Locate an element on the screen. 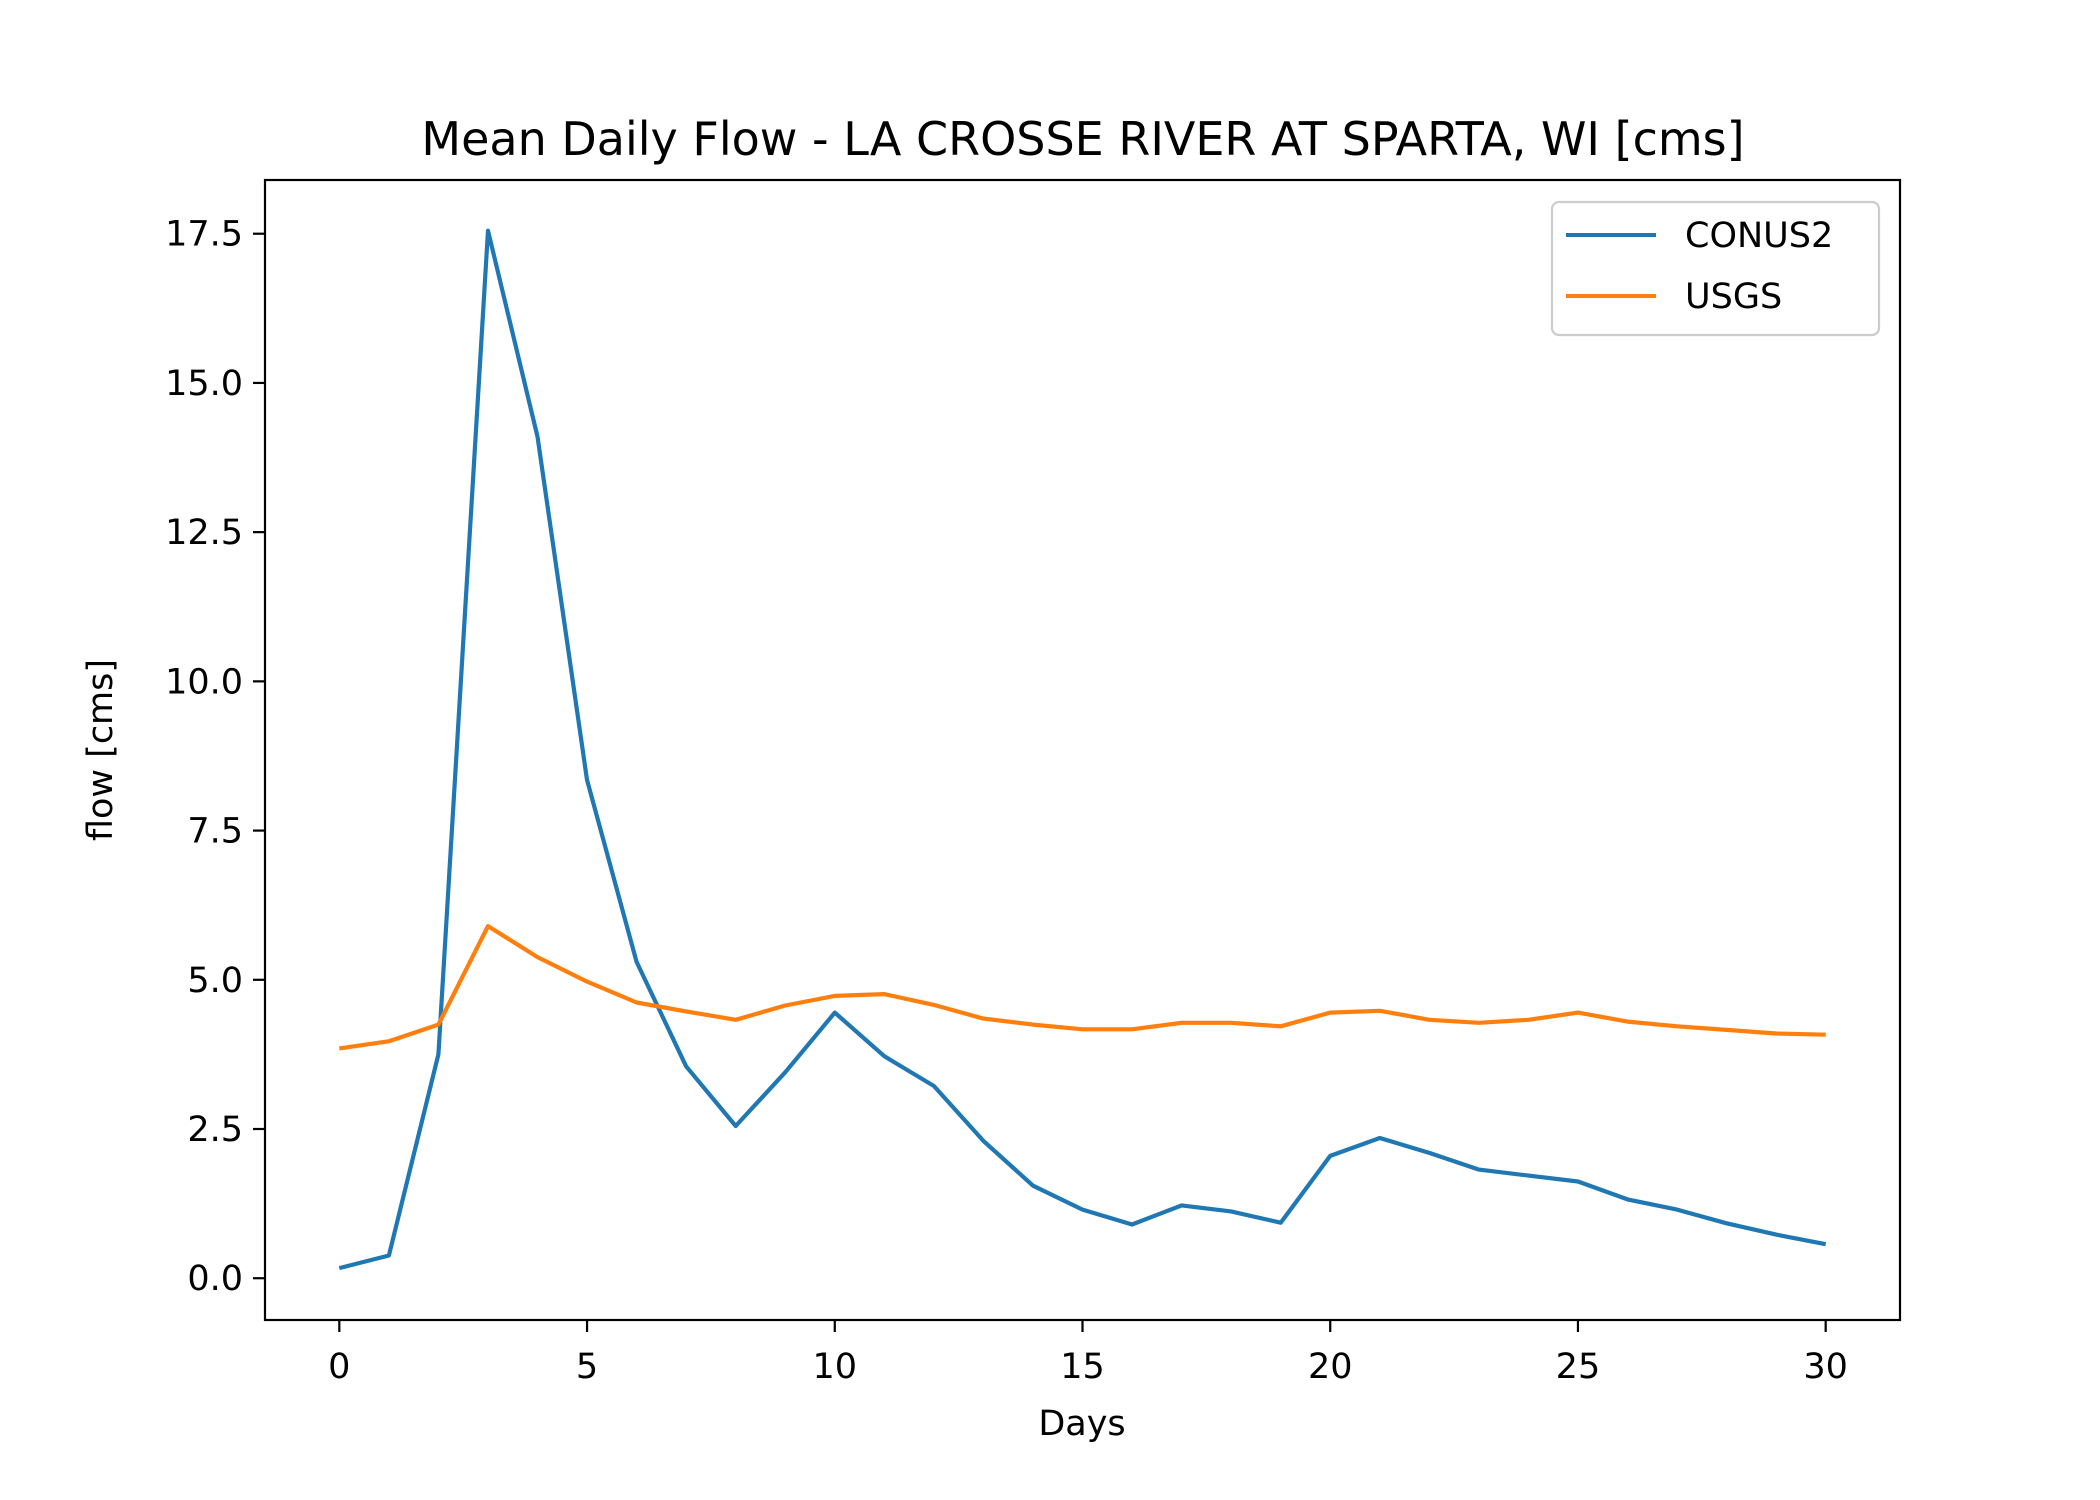 This screenshot has width=2100, height=1500. x-axis: 0 5 10 15 20 25 30 is located at coordinates (1088, 1353).